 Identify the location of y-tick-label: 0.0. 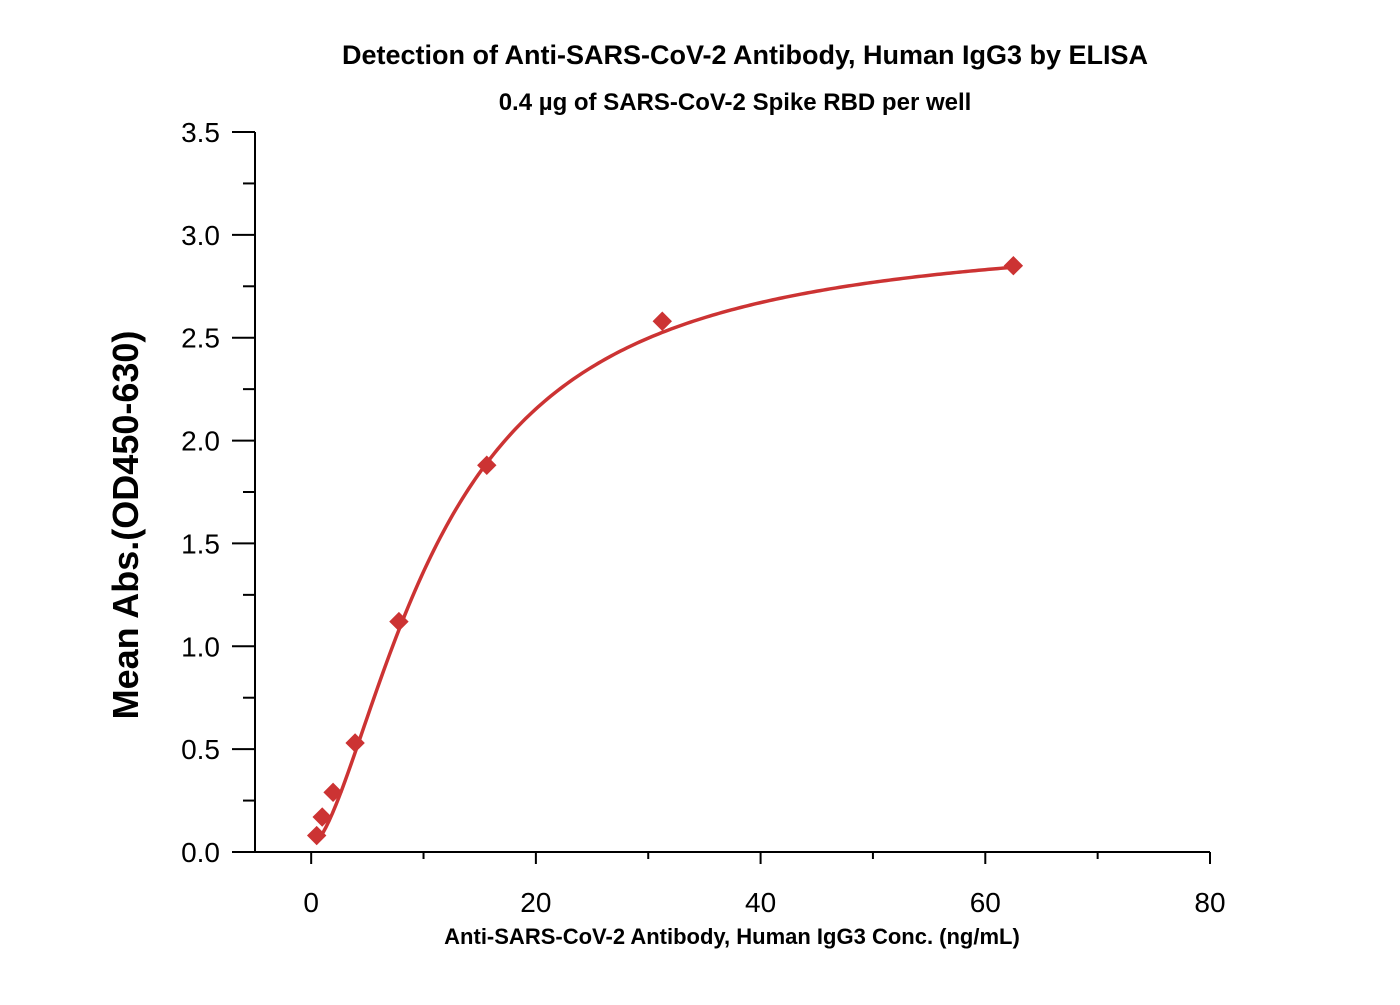
(200, 852).